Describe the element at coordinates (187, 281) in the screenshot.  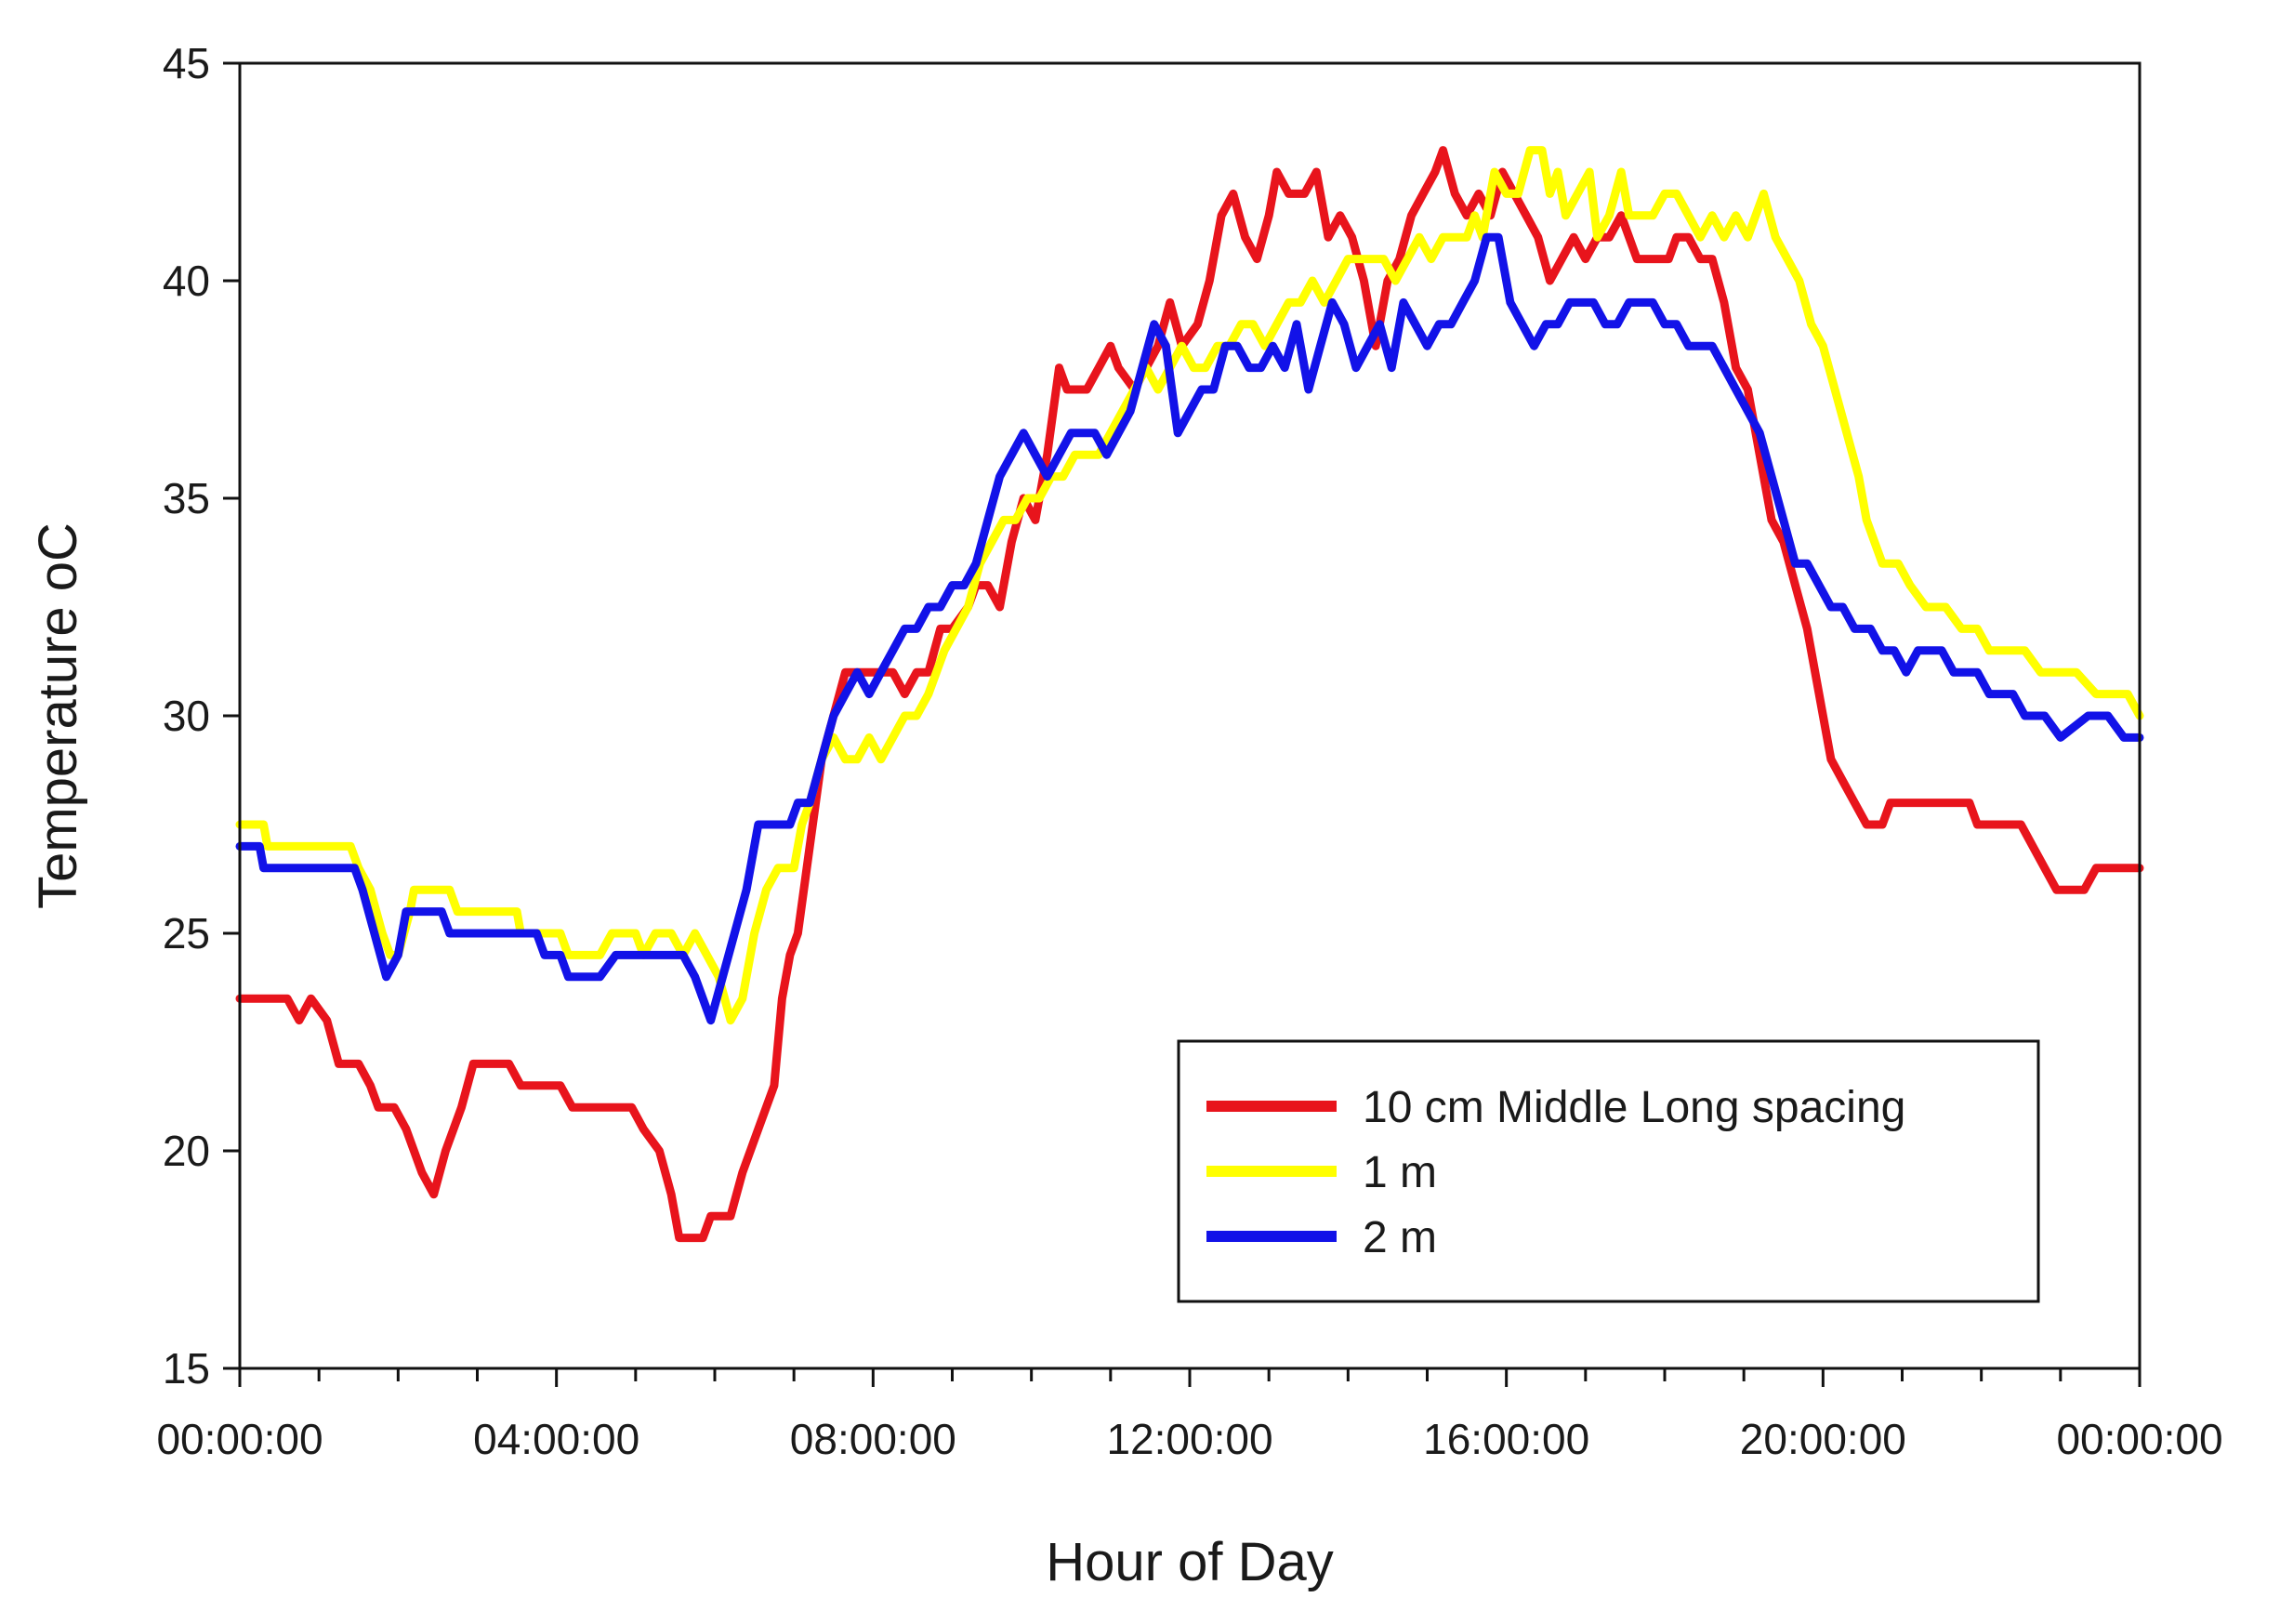
I see `y-tick-label: 40` at that location.